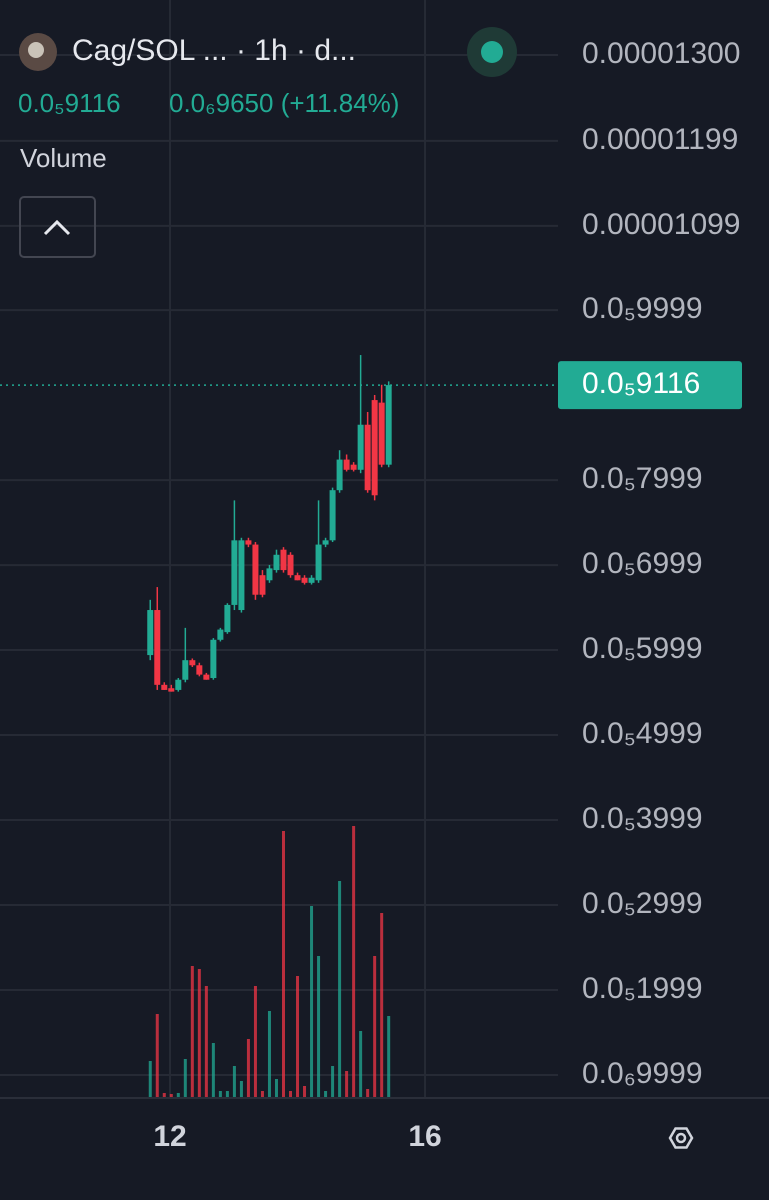  What do you see at coordinates (642, 1073) in the screenshot?
I see `y-tick-label: 0.0₆9999` at bounding box center [642, 1073].